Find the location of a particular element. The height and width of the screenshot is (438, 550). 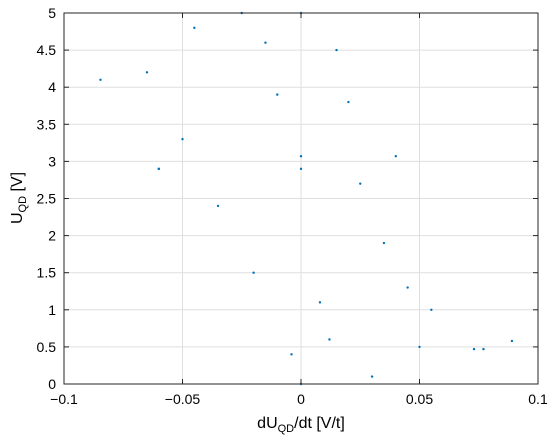

x-axis-label-base: dU is located at coordinates (267, 423).